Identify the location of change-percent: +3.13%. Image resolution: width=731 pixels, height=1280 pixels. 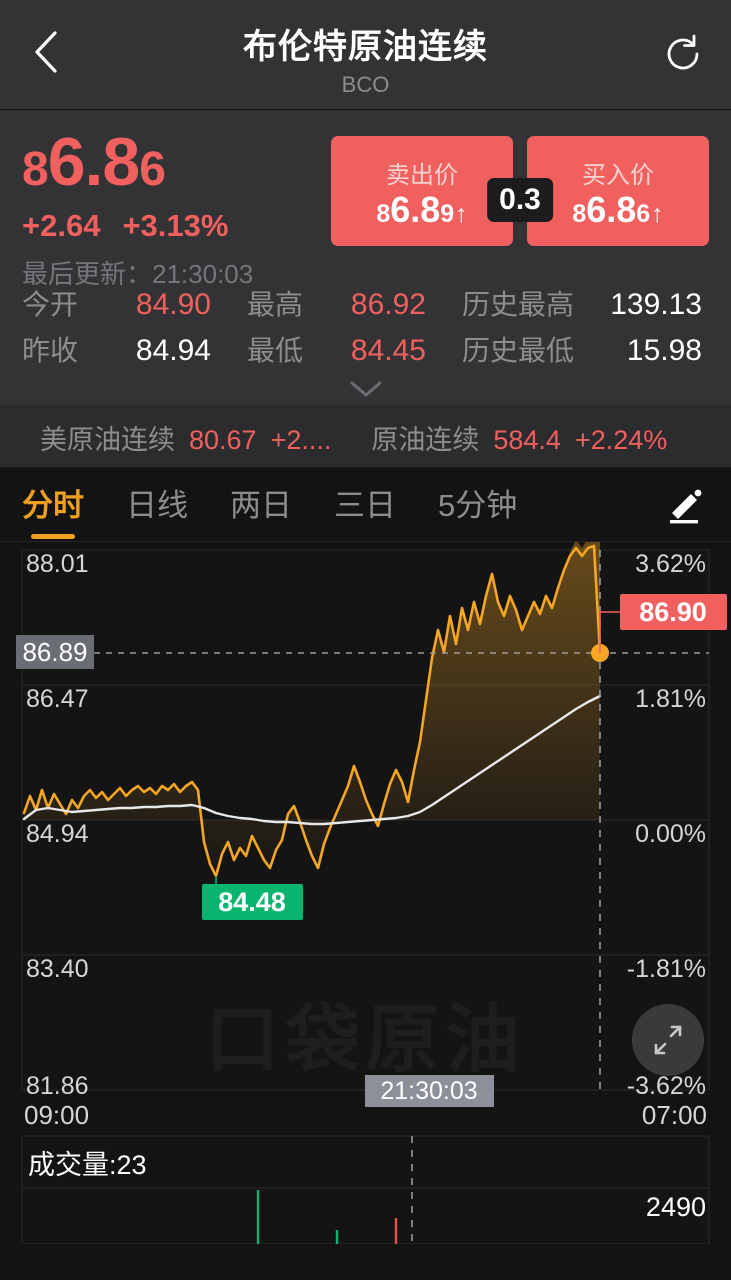
(175, 225).